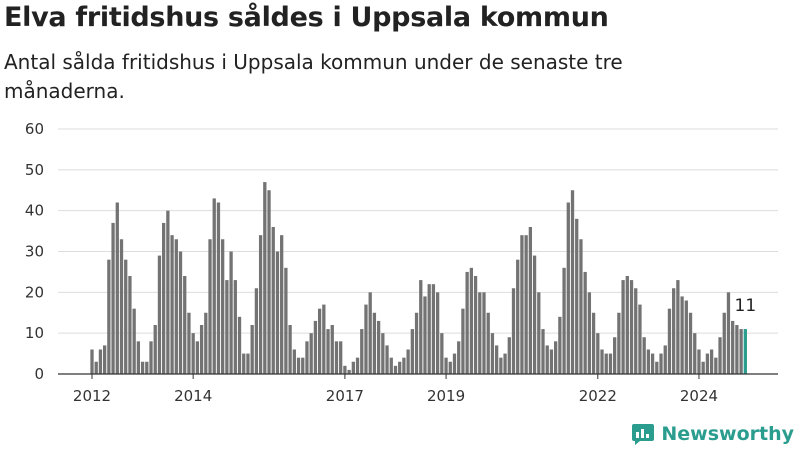 The height and width of the screenshot is (450, 800). What do you see at coordinates (34, 129) in the screenshot?
I see `y-tick-label-60: 60` at bounding box center [34, 129].